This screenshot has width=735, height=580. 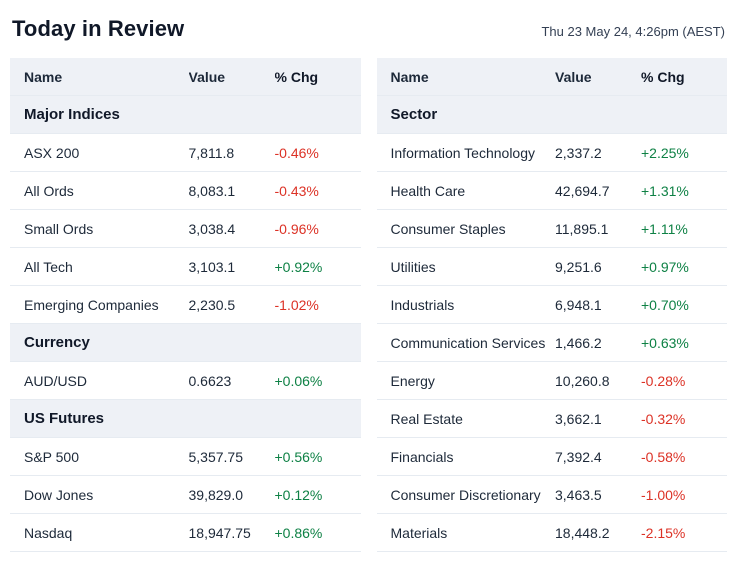 What do you see at coordinates (422, 456) in the screenshot?
I see `instrument-name: Financials` at bounding box center [422, 456].